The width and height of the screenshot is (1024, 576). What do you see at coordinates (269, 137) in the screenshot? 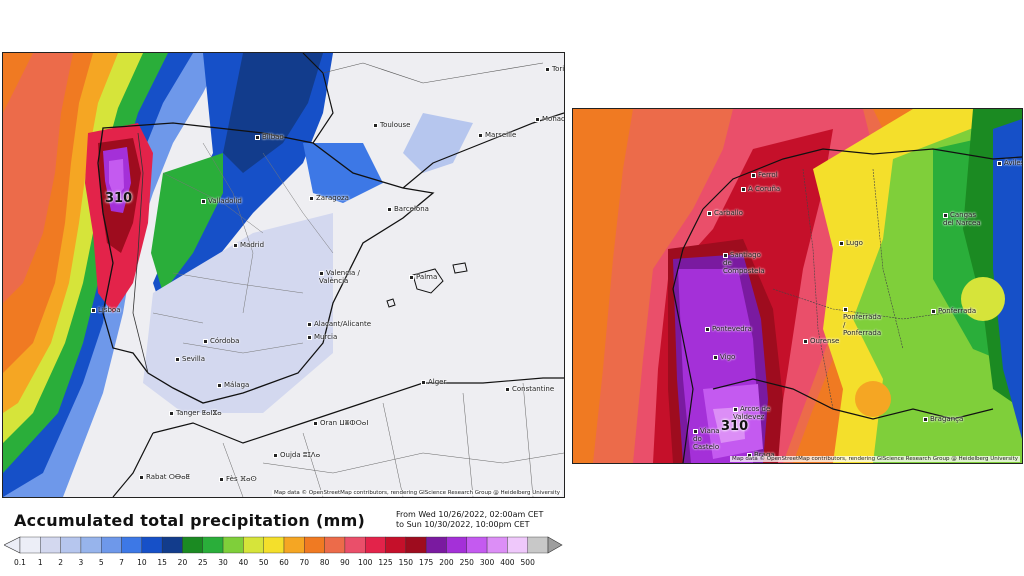
I see `city-label: Bilbao` at bounding box center [269, 137].